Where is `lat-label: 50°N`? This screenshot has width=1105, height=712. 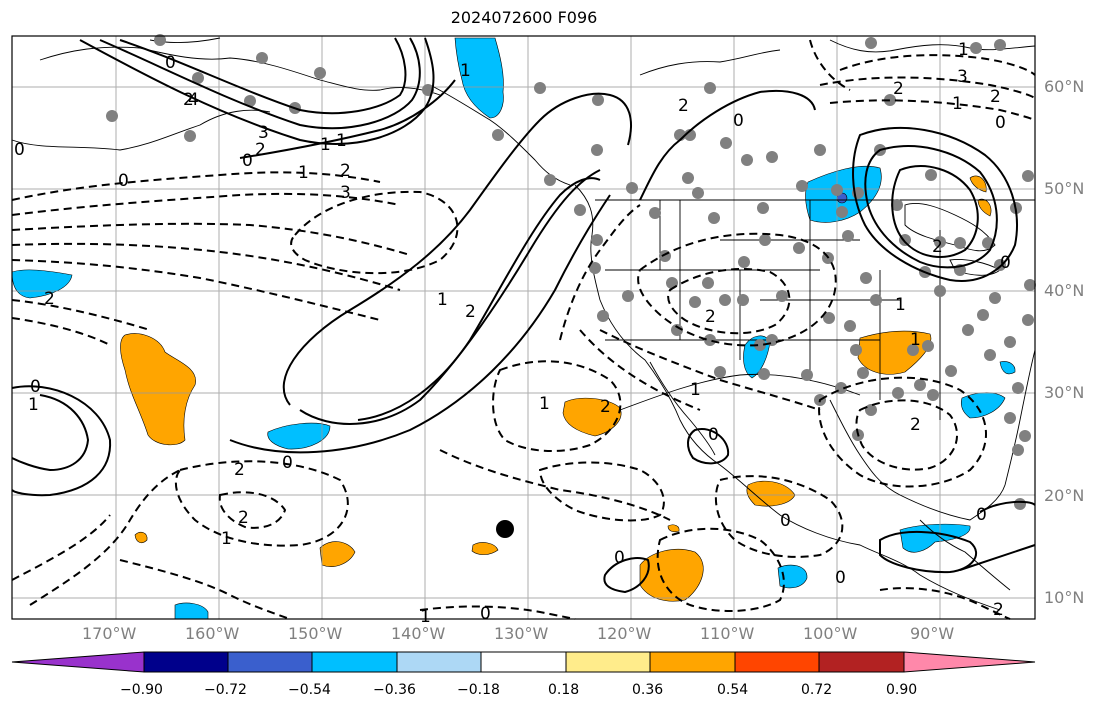 lat-label: 50°N is located at coordinates (1064, 188).